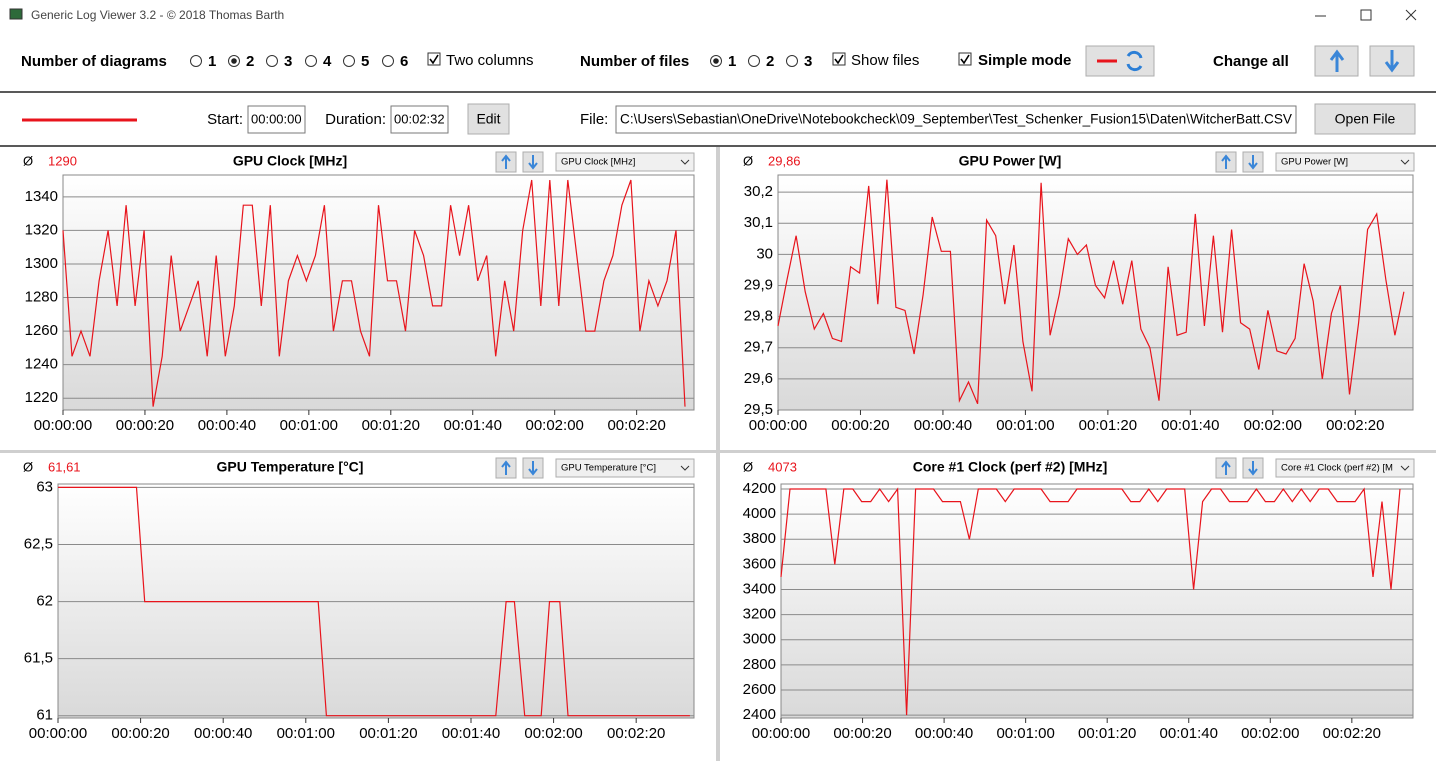 The height and width of the screenshot is (761, 1436). I want to click on average-value: 1290, so click(62, 160).